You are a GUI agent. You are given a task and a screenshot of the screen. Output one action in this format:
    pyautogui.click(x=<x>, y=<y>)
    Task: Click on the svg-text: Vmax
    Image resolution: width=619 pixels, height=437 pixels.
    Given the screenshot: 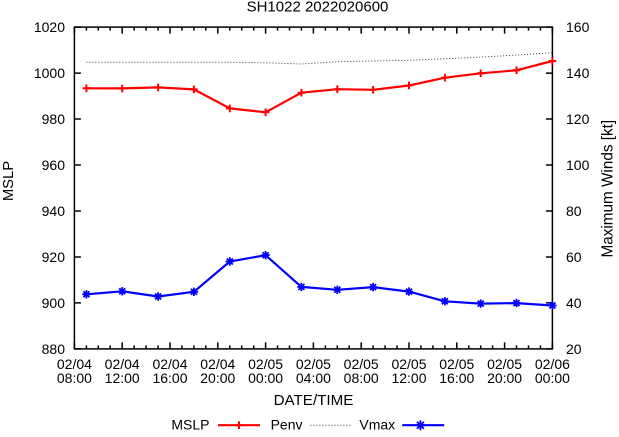 What is the action you would take?
    pyautogui.click(x=377, y=424)
    